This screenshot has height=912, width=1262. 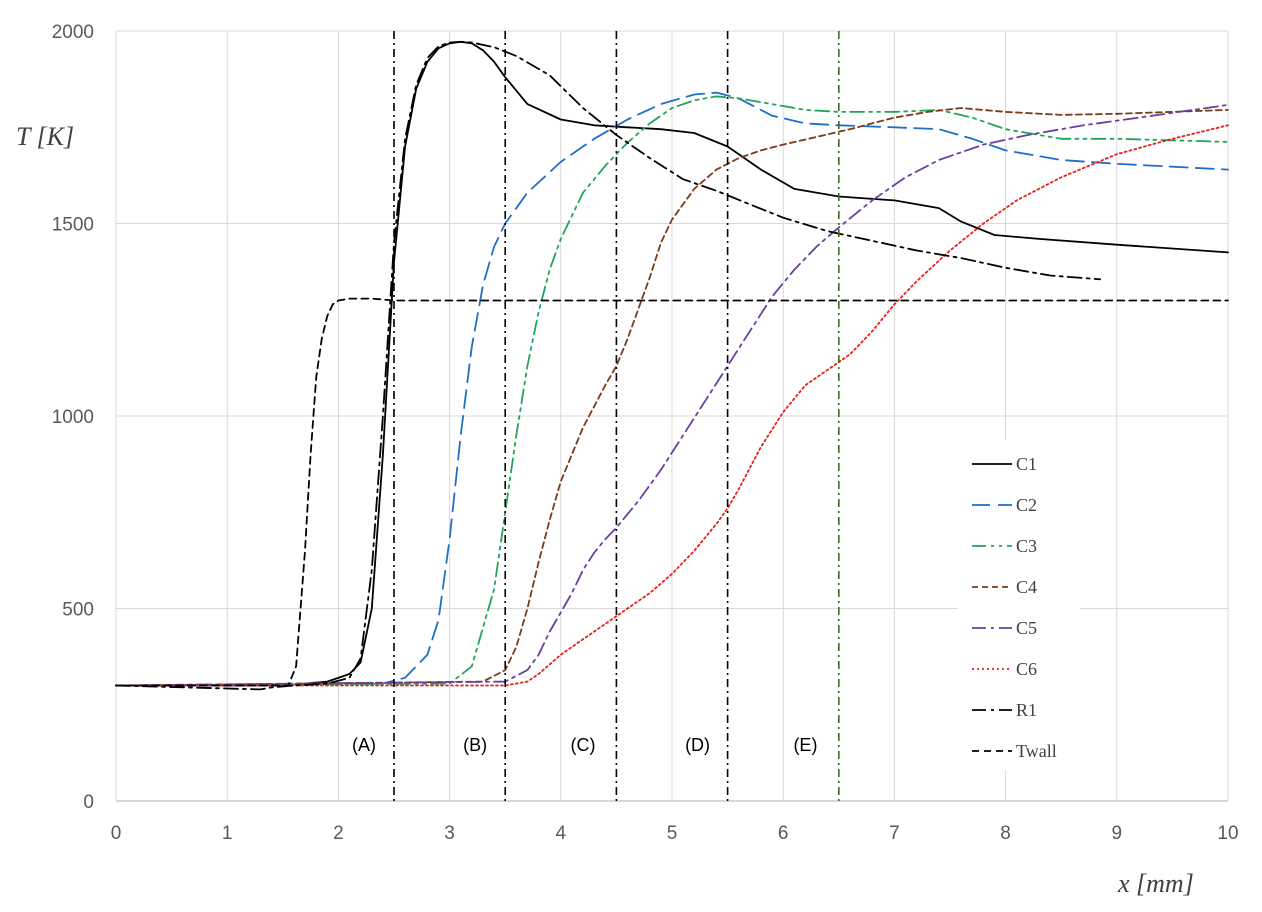 What do you see at coordinates (1014, 607) in the screenshot?
I see `legend: C1 C2 C3 C4 C5 C6 R1 Twall` at bounding box center [1014, 607].